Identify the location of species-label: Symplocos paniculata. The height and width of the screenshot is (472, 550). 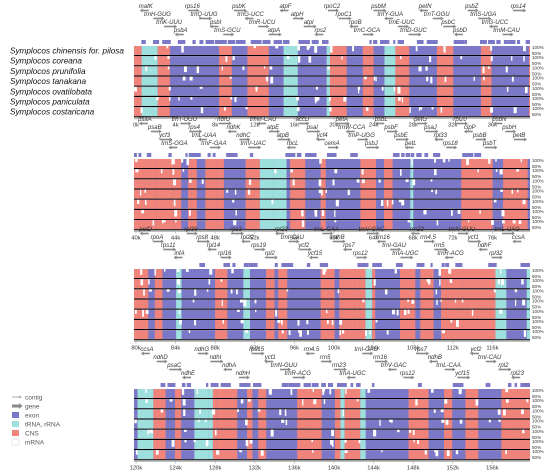
(50, 102).